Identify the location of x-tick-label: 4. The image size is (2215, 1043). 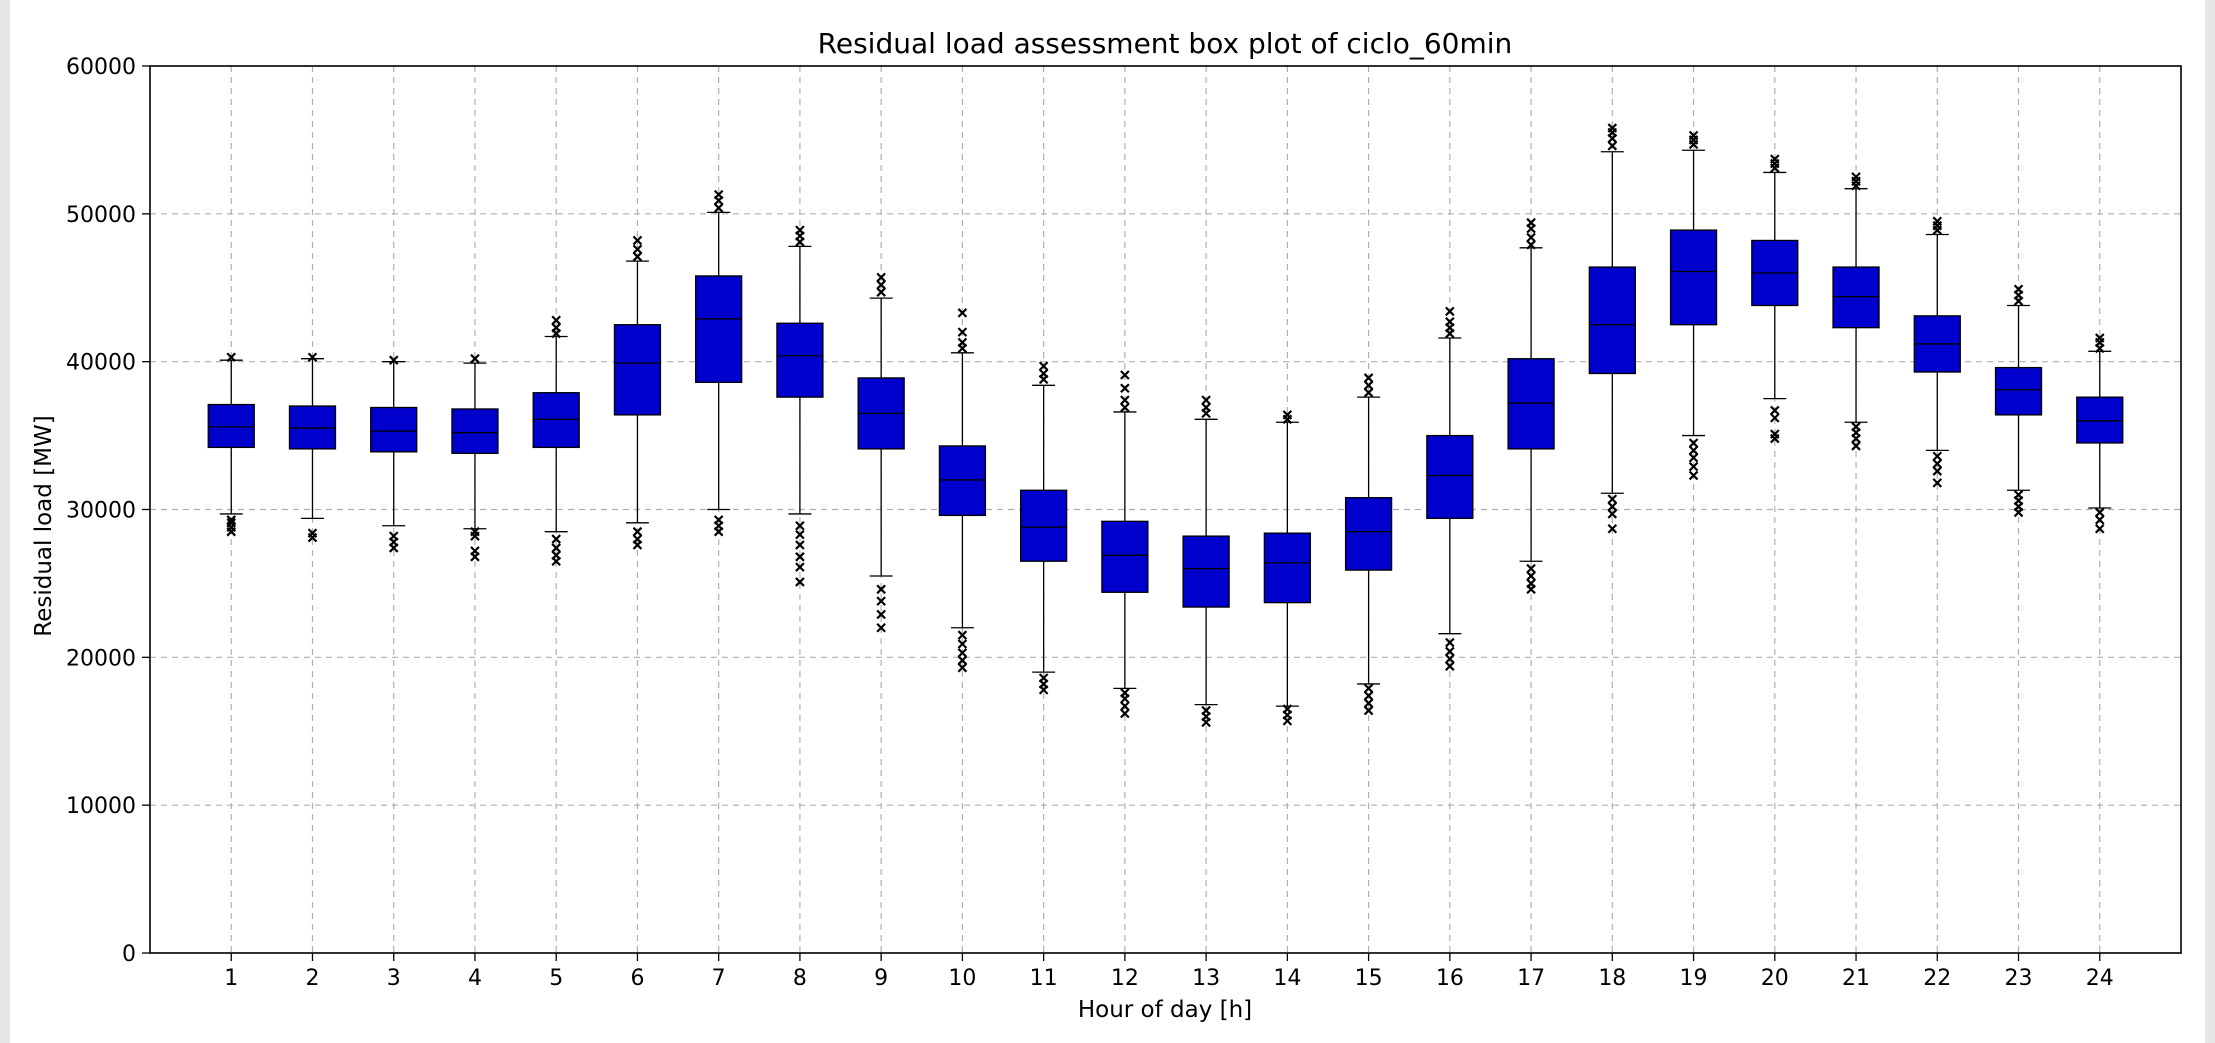
(475, 978).